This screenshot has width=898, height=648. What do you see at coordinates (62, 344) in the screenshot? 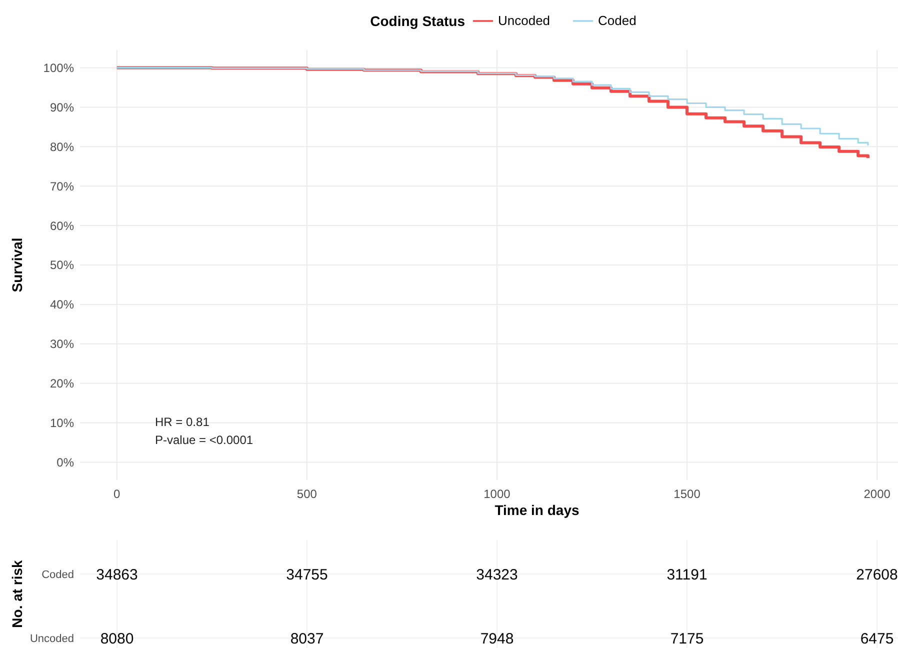
I see `y-tick-label: 30%` at bounding box center [62, 344].